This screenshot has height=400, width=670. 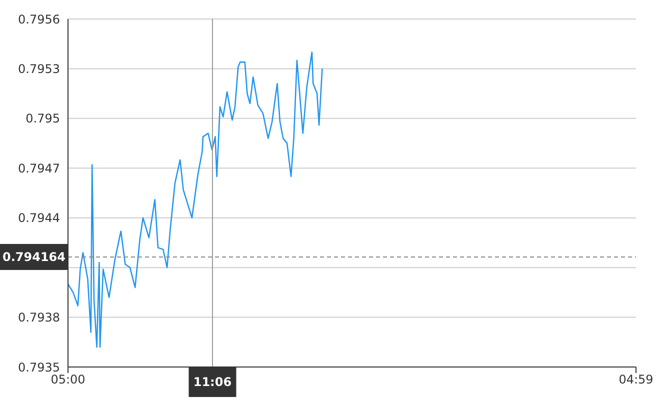 I want to click on ref-line-label: 11:06, so click(x=212, y=382).